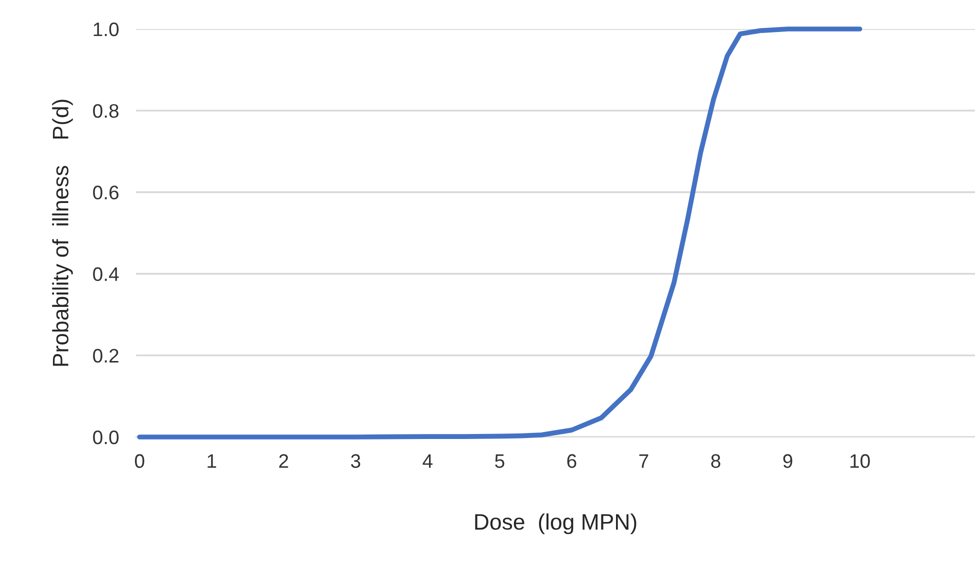  What do you see at coordinates (106, 437) in the screenshot?
I see `y-tick-label: 0.0` at bounding box center [106, 437].